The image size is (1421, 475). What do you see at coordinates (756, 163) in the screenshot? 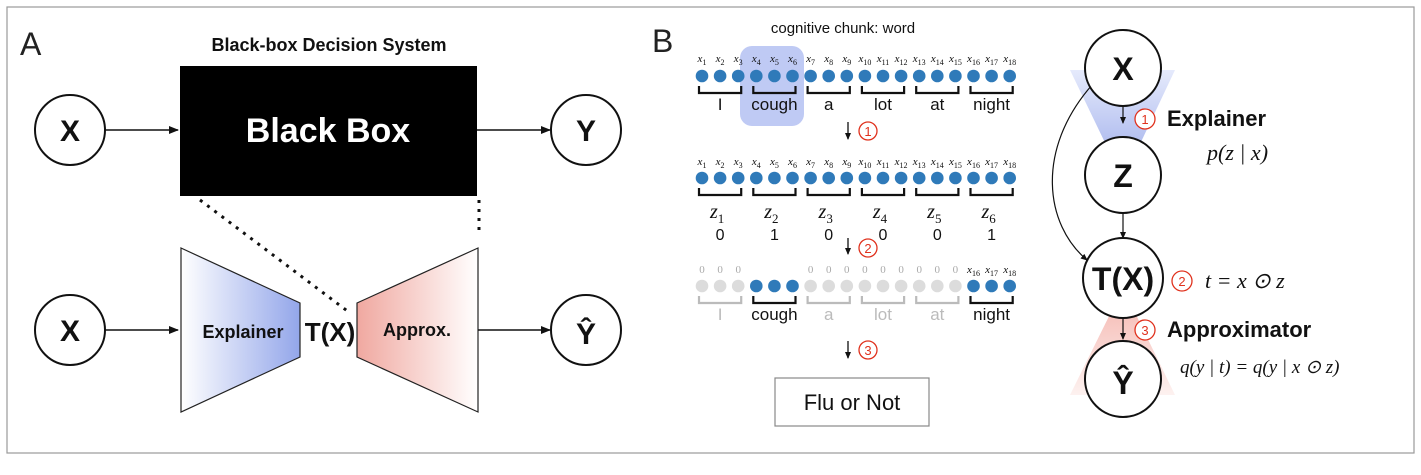
I see `x-token-label: x4` at bounding box center [756, 163].